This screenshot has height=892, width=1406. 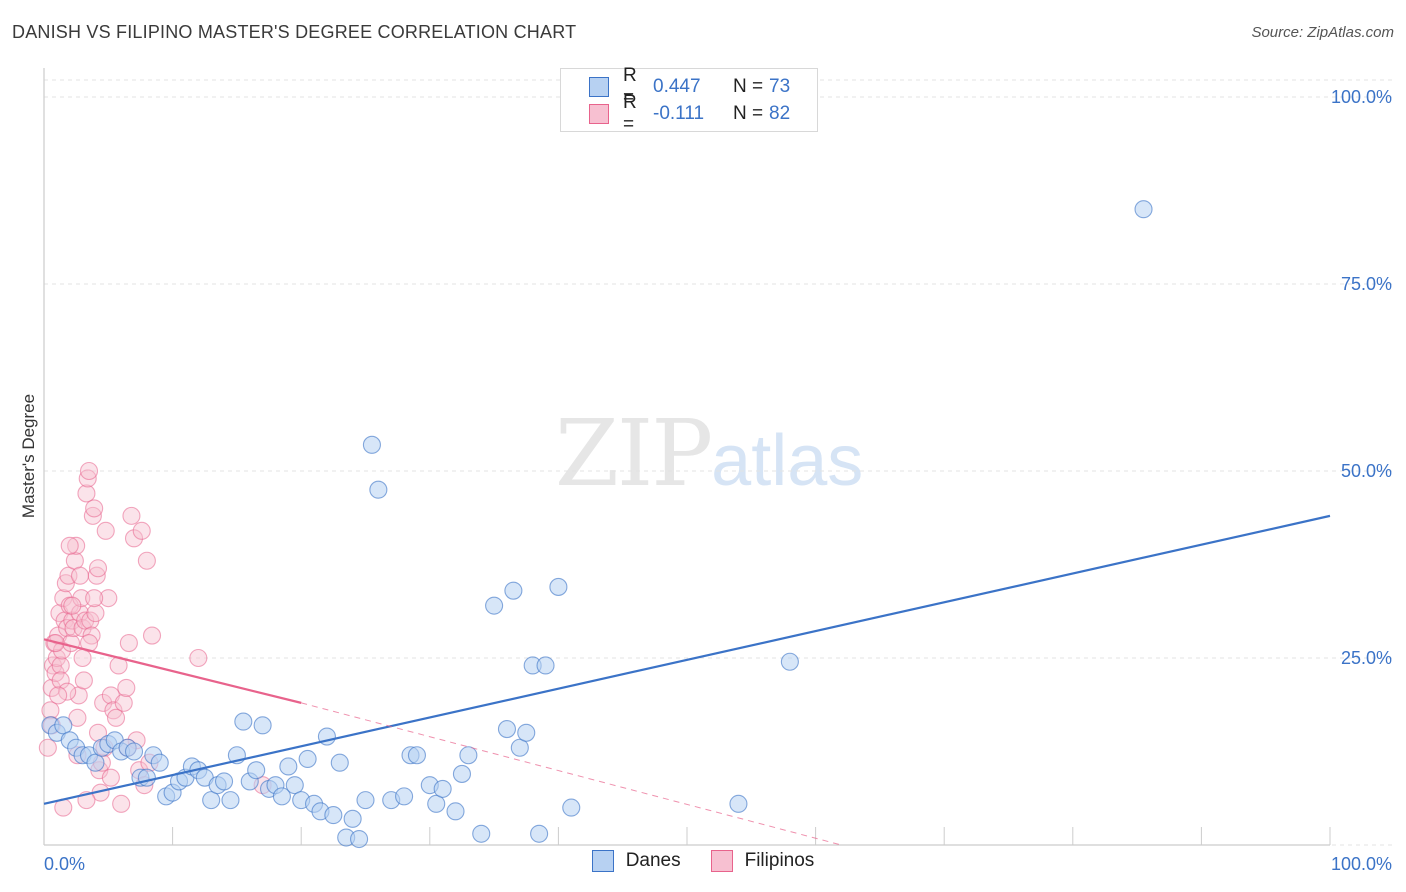 I want to click on r-value: 0.447, so click(x=677, y=86).